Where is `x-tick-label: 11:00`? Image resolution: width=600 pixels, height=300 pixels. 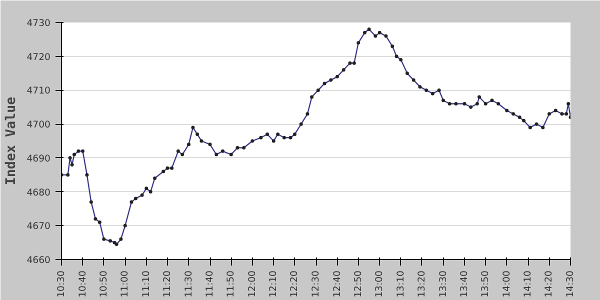
x-tick-label: 11:00 is located at coordinates (125, 284).